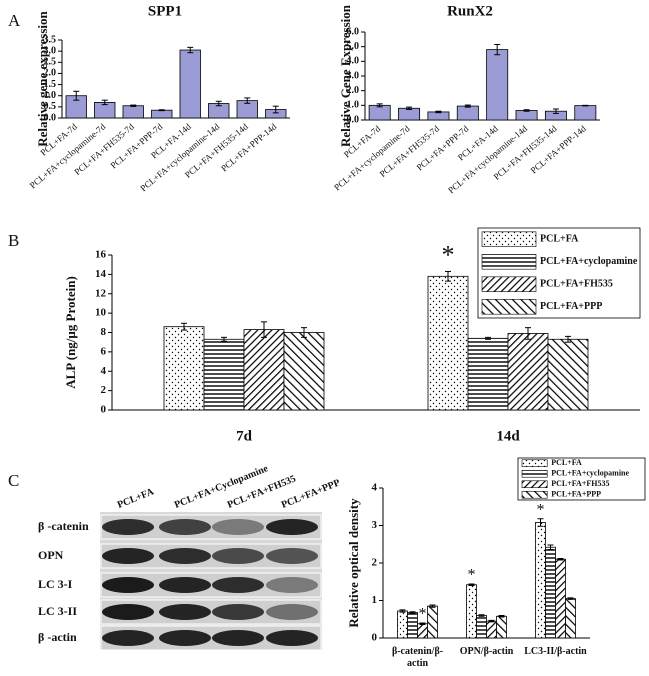 The image size is (649, 676). Describe the element at coordinates (165, 11) in the screenshot. I see `chart-title: SPP1` at that location.